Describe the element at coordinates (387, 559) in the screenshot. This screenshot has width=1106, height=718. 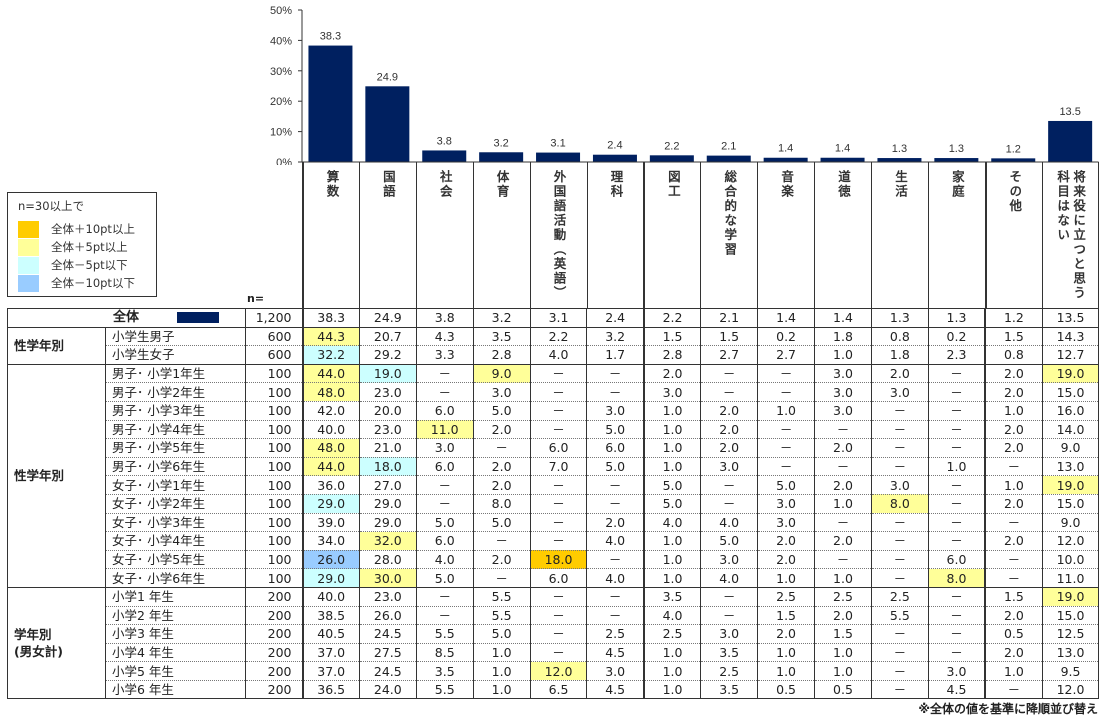
I see `value-cell: 28.0` at that location.